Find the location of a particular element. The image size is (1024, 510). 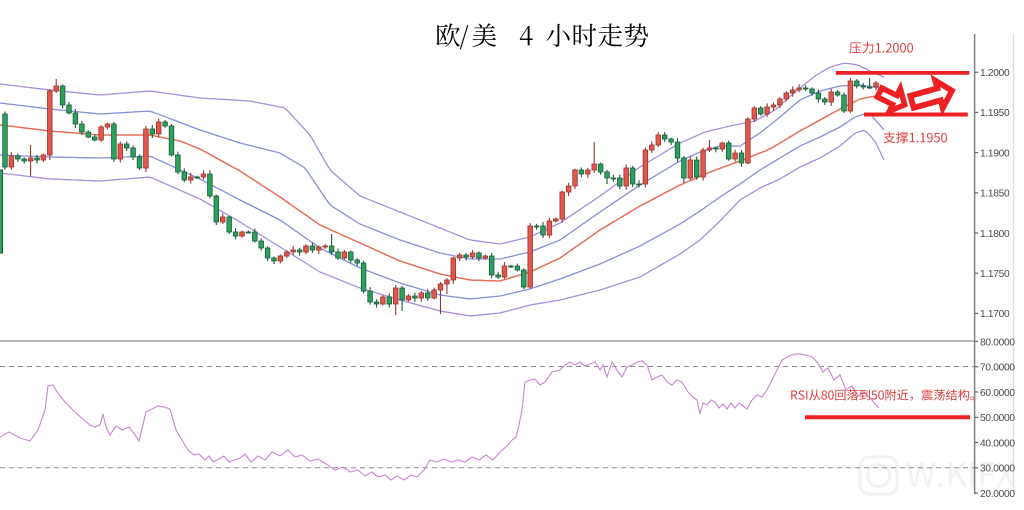

svg-text: 30.0000 is located at coordinates (997, 469).